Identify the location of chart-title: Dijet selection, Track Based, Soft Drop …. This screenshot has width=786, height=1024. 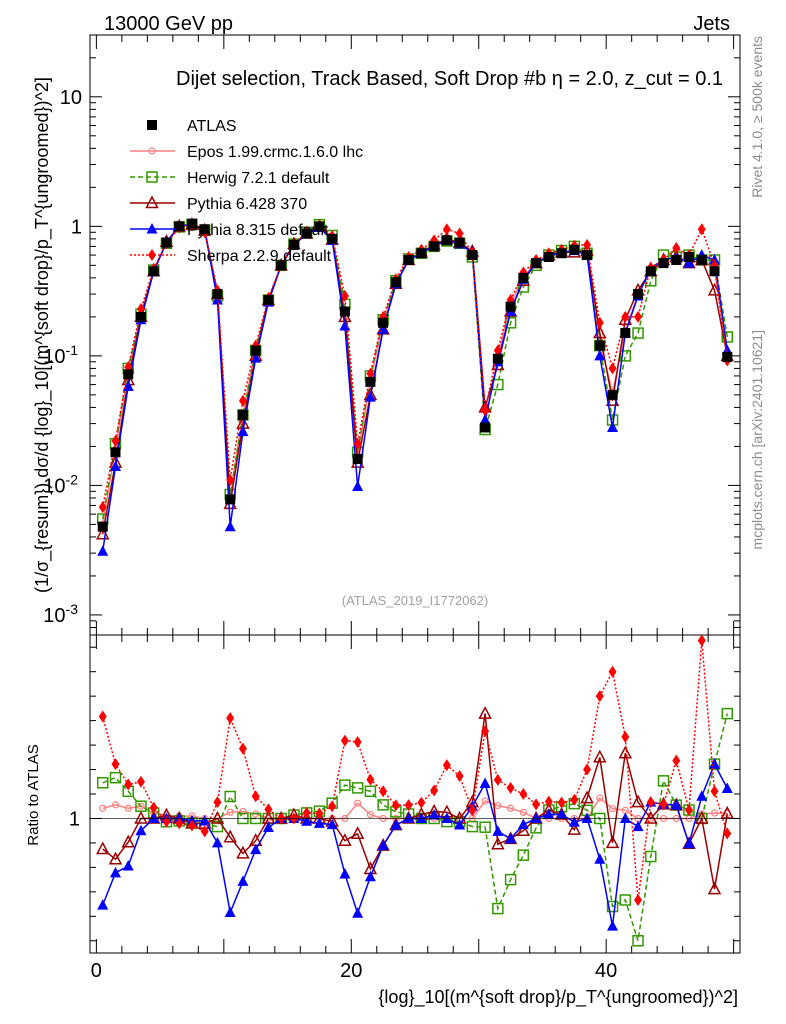
(449, 79).